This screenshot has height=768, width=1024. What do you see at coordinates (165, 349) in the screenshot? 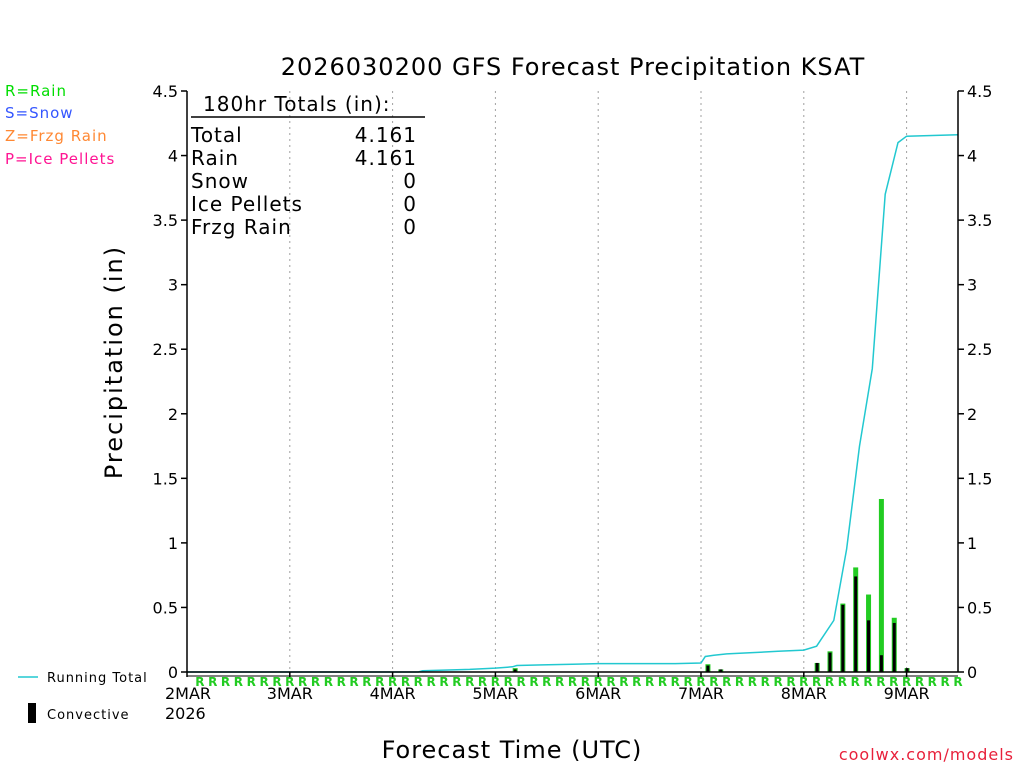
I see `y-tick-label-left: 2.5` at bounding box center [165, 349].